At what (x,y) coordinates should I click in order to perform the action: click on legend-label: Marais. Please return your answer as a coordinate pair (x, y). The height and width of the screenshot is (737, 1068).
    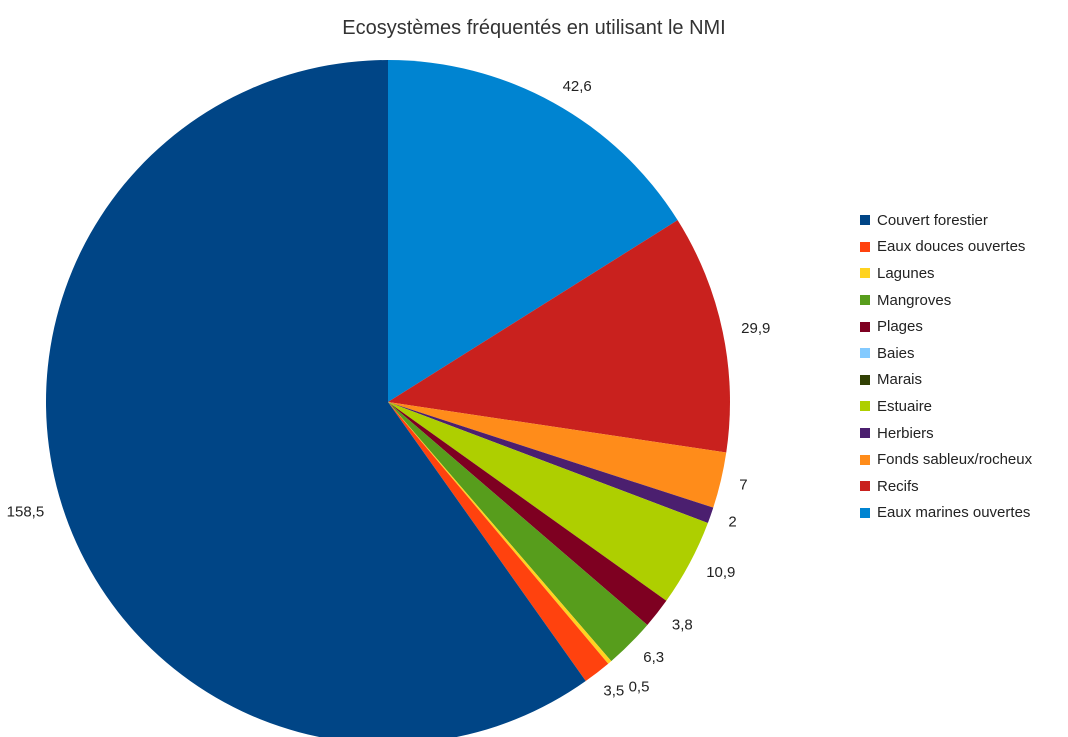
    Looking at the image, I should click on (900, 380).